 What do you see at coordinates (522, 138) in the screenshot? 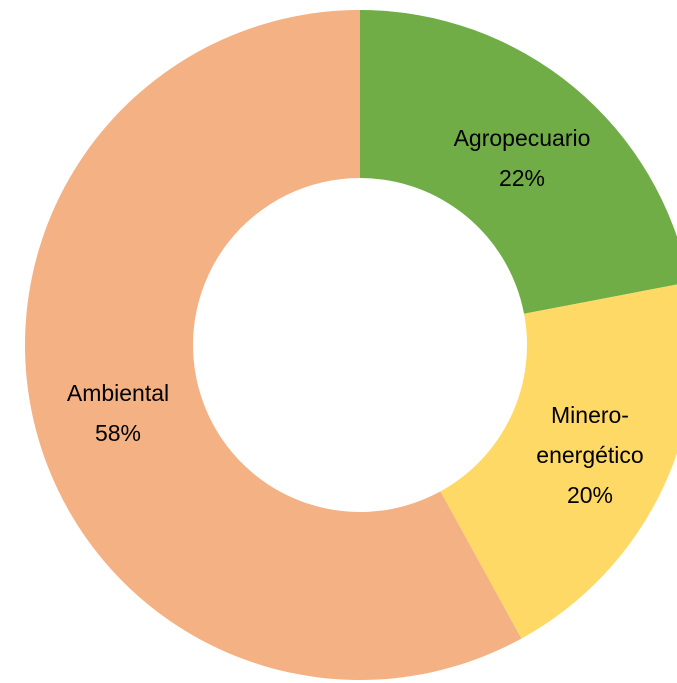
I see `category-label: Agropecuario` at bounding box center [522, 138].